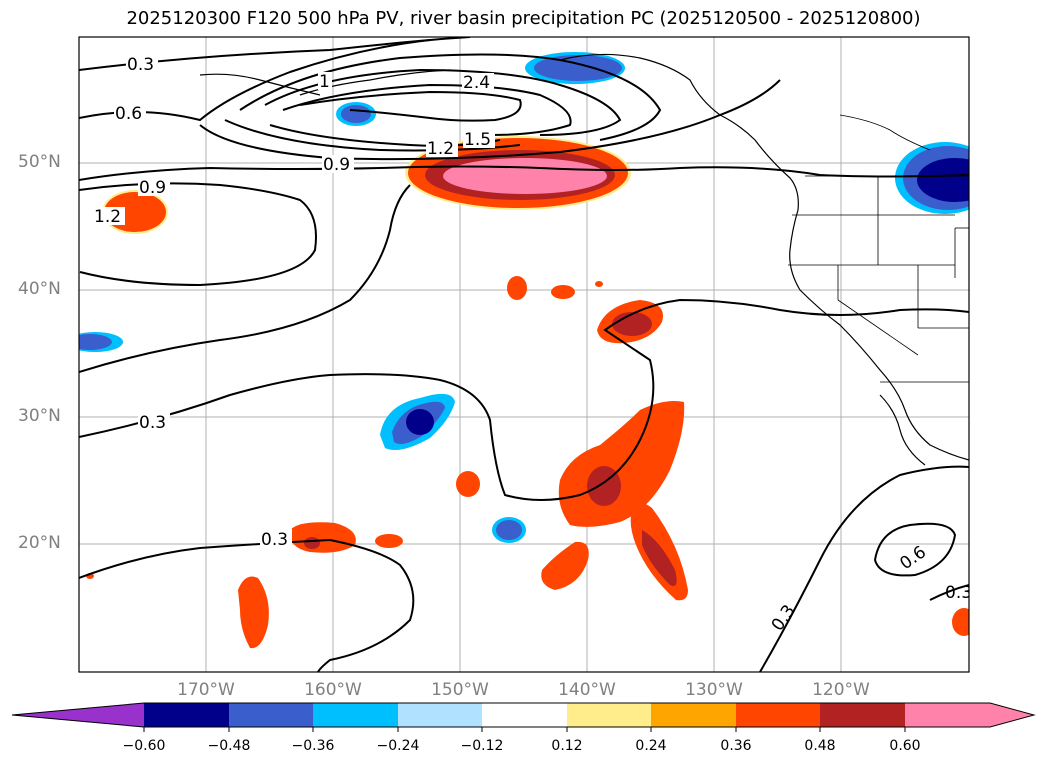 The height and width of the screenshot is (765, 1047). I want to click on contour-label: 2.4, so click(476, 83).